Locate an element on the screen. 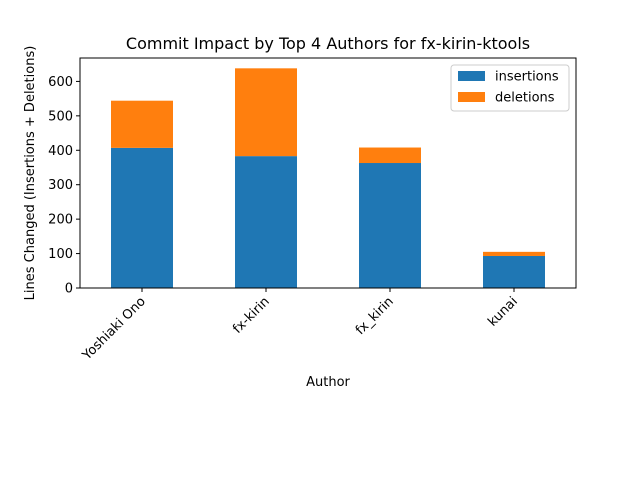  y-tick-label: 500 is located at coordinates (60, 116).